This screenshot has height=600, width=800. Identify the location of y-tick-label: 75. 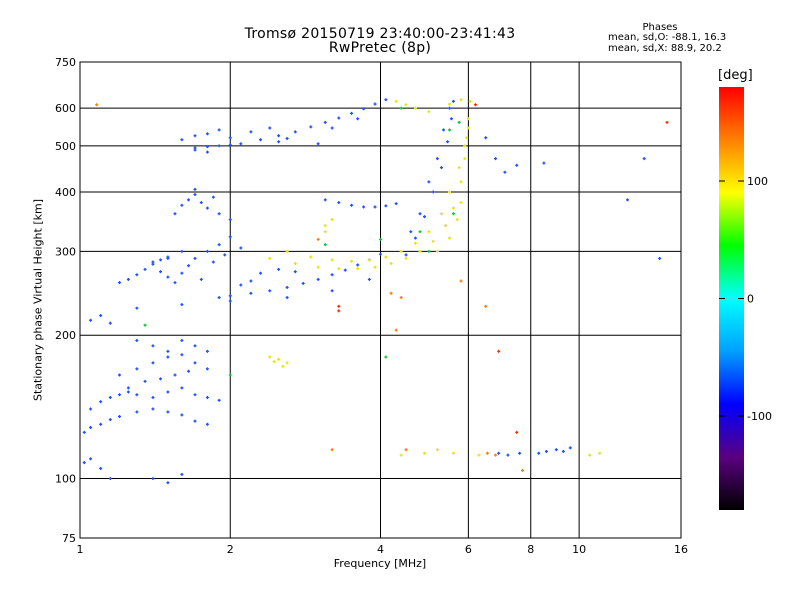
(69, 538).